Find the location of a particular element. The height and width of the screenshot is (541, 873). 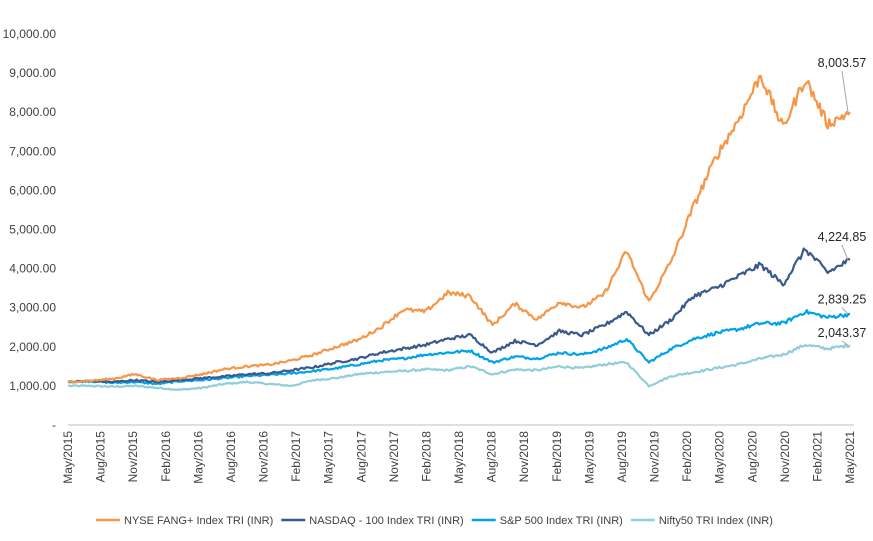

y-tick-label: 6,000.00 is located at coordinates (32, 190).